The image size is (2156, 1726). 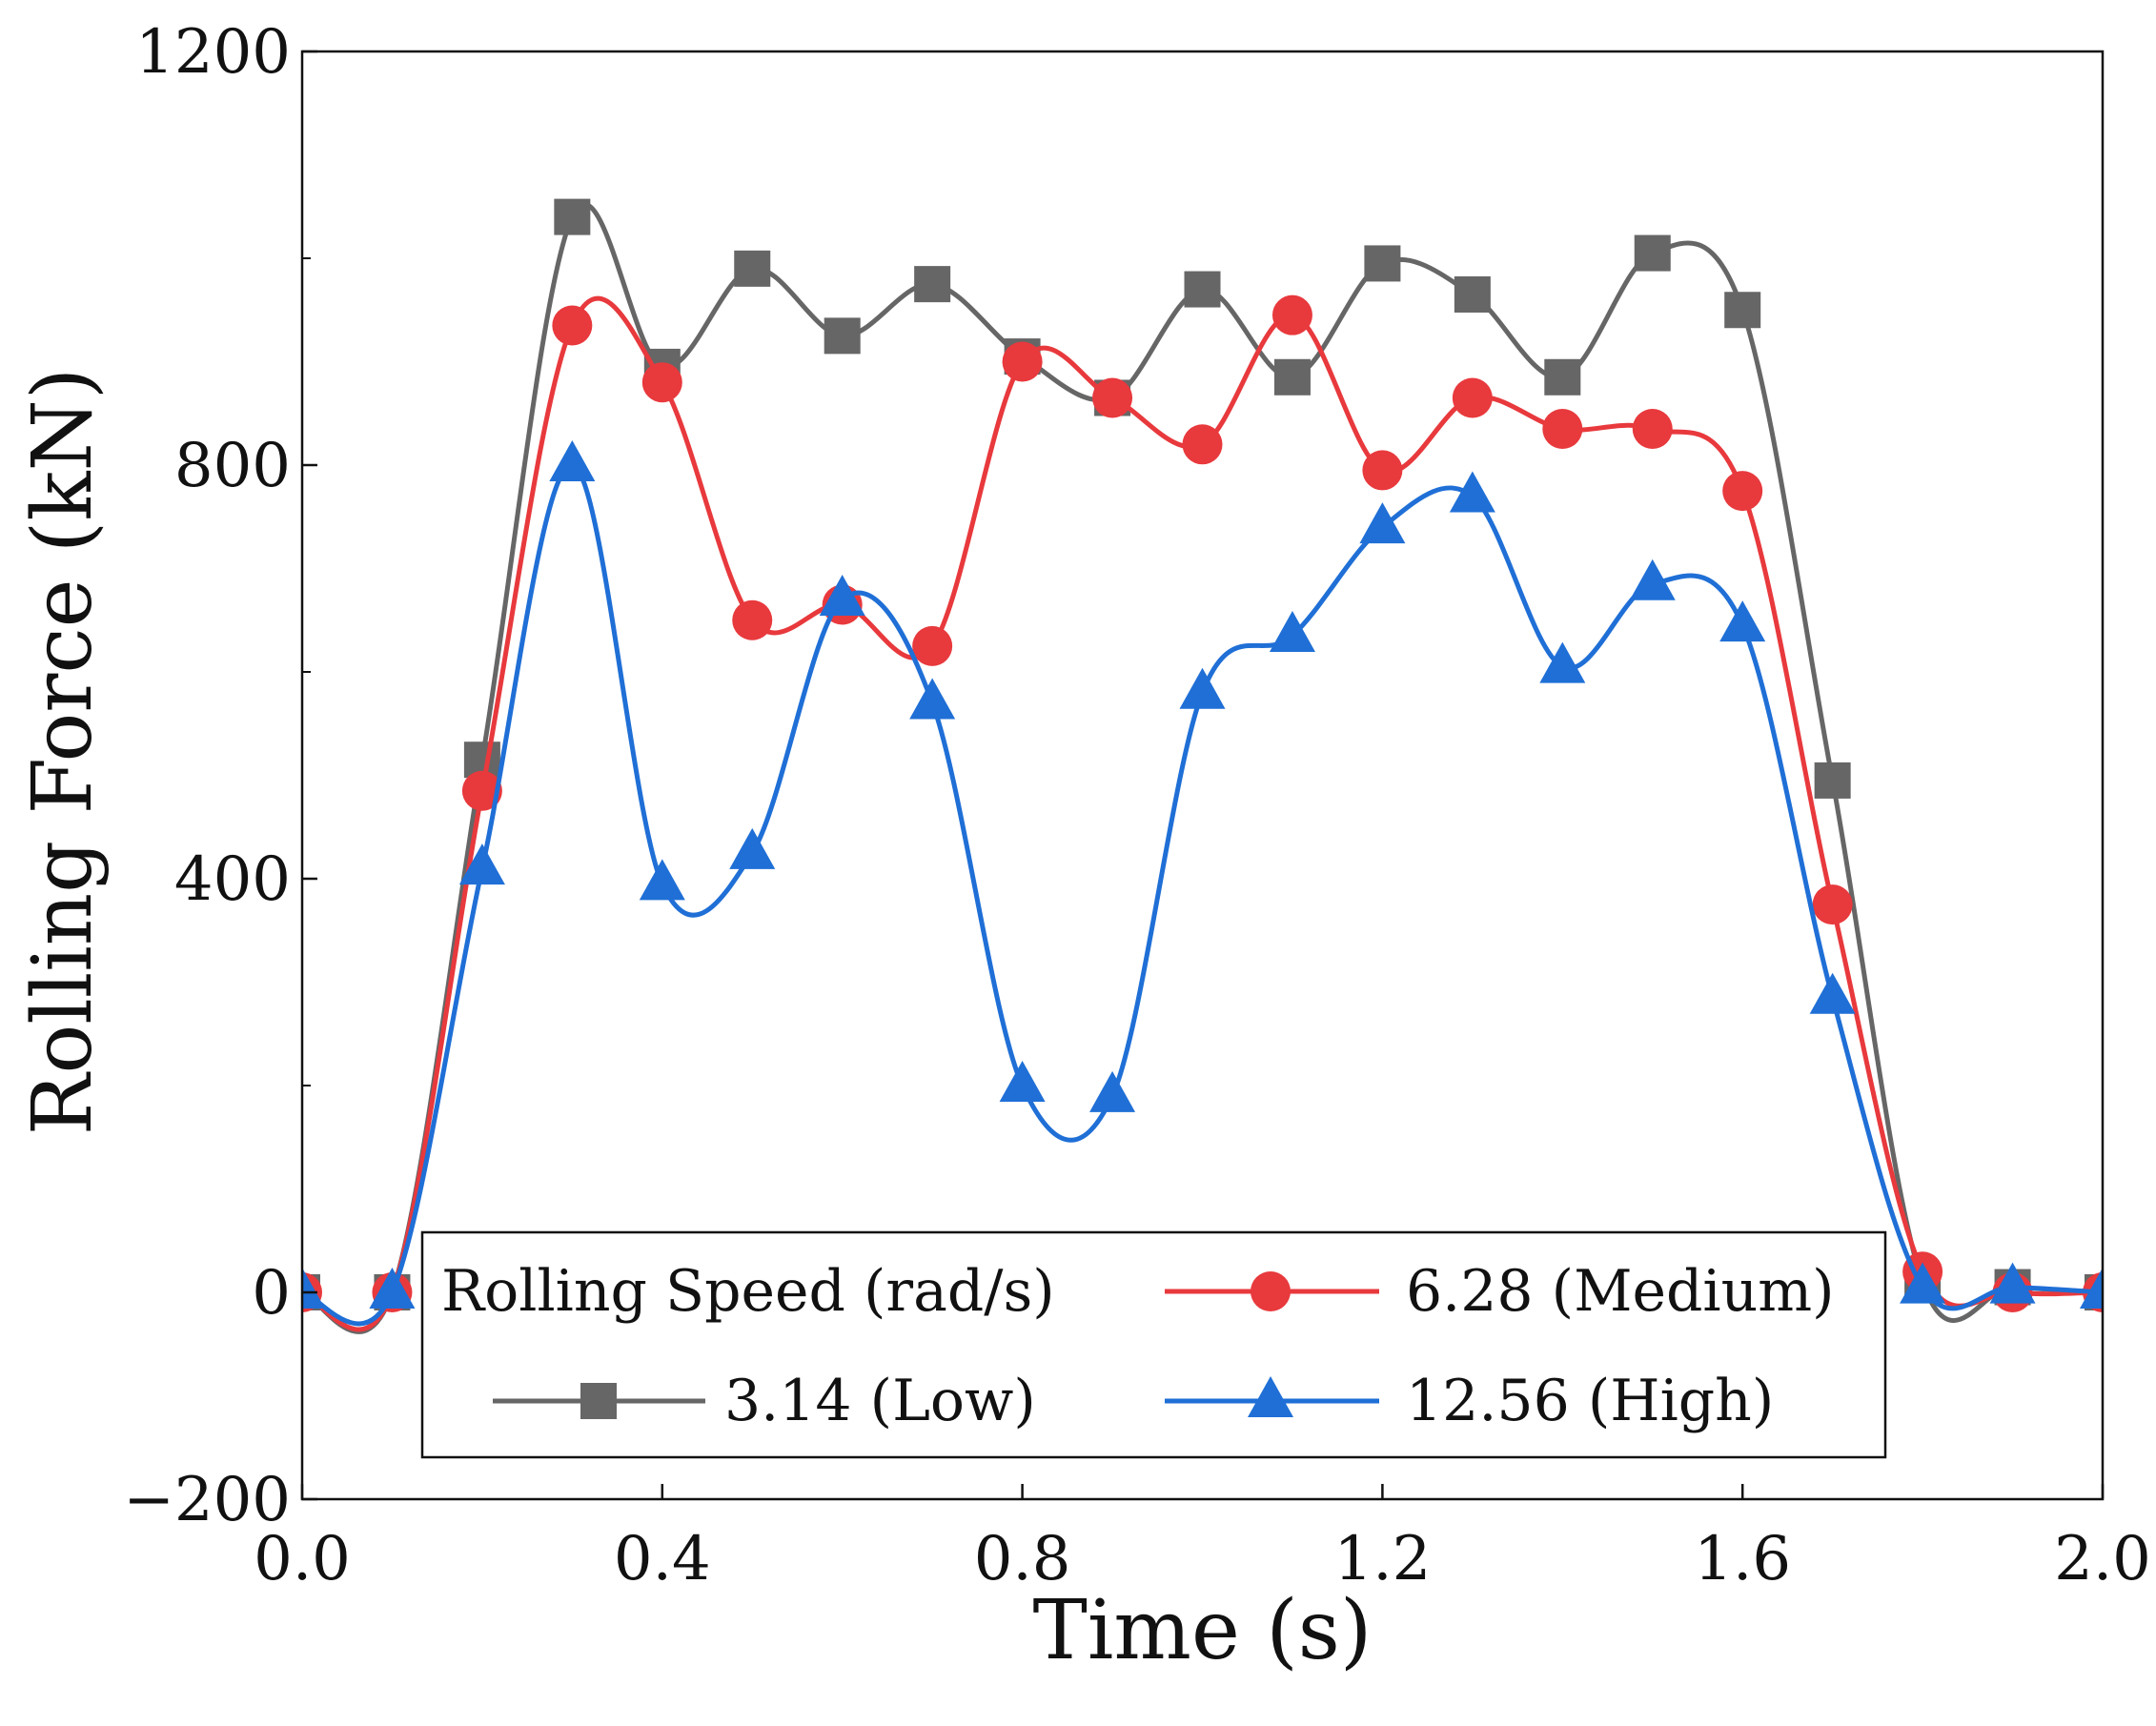 I want to click on x-tick-label: 0.4, so click(x=663, y=1559).